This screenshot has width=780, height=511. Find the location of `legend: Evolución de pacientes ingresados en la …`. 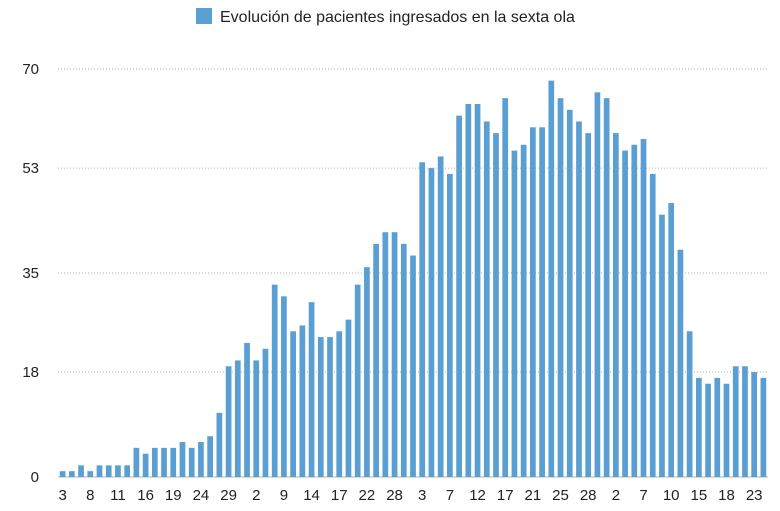

legend: Evolución de pacientes ingresados en la … is located at coordinates (385, 17).